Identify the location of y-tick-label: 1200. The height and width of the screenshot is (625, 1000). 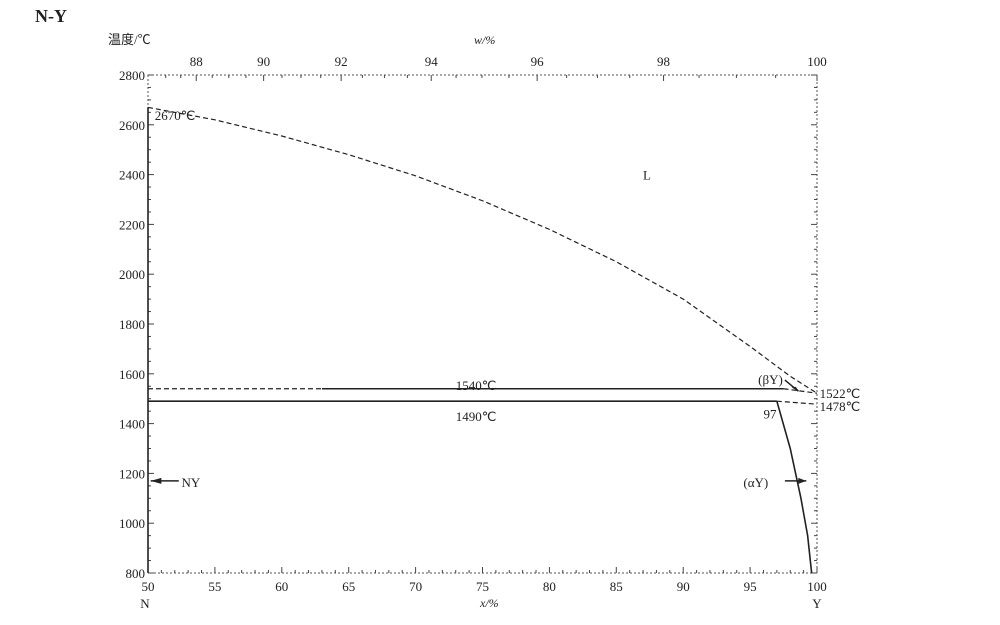
(132, 473).